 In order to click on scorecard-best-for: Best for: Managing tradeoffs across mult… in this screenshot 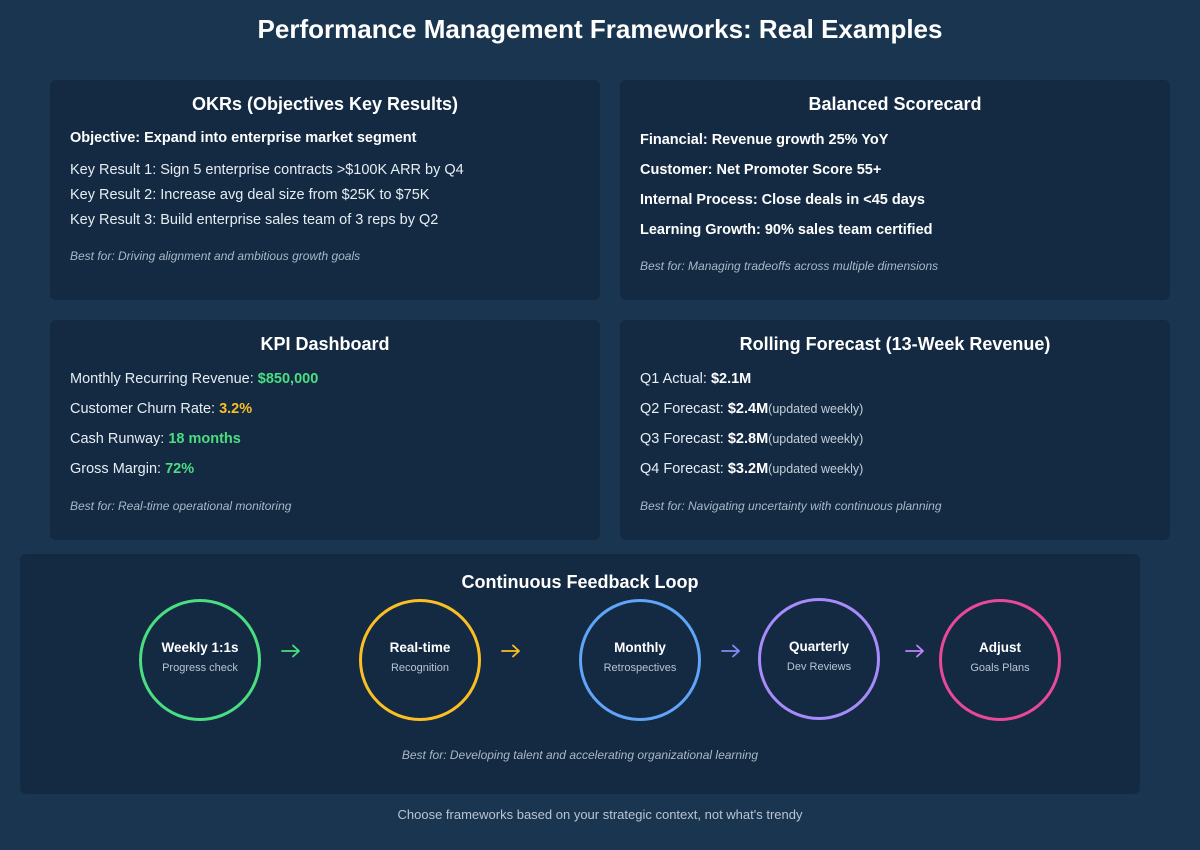, I will do `click(789, 266)`.